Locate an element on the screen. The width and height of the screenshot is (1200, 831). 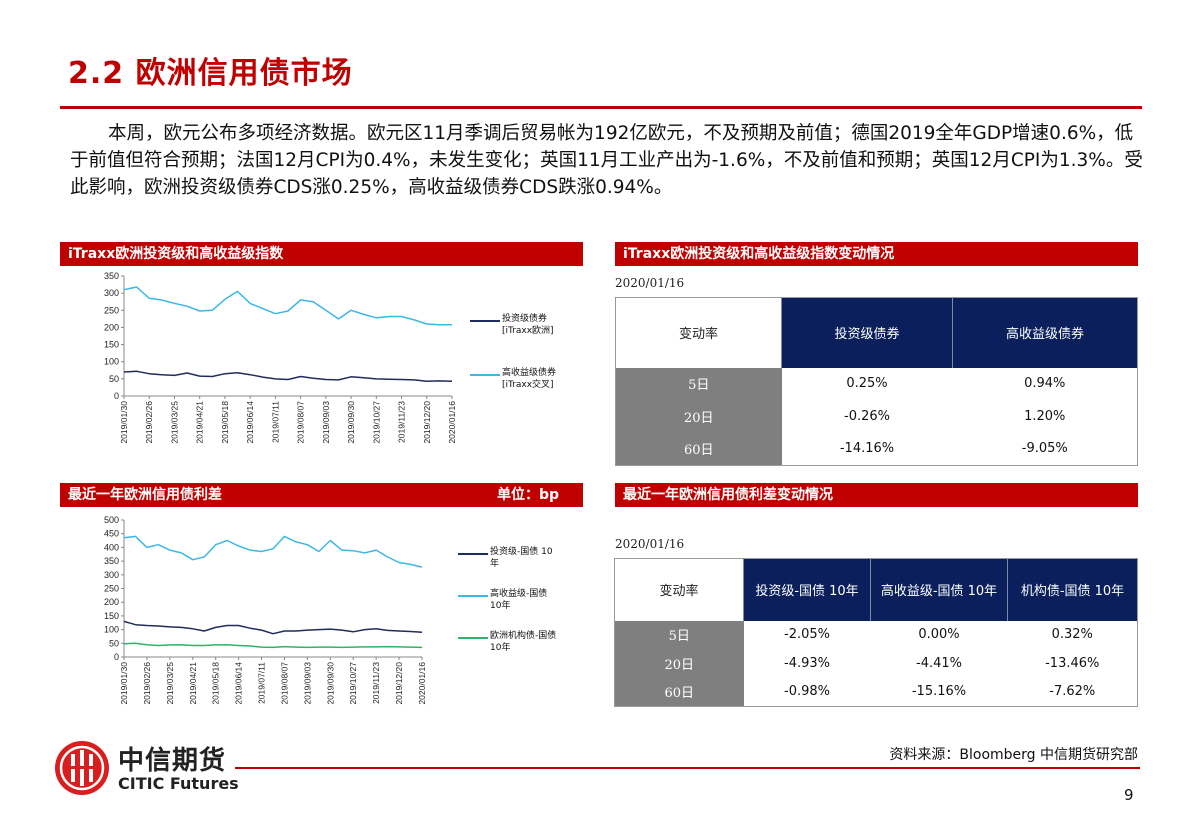
table2-title: 最近一年欧洲信用债利差变动情况 is located at coordinates (728, 495).